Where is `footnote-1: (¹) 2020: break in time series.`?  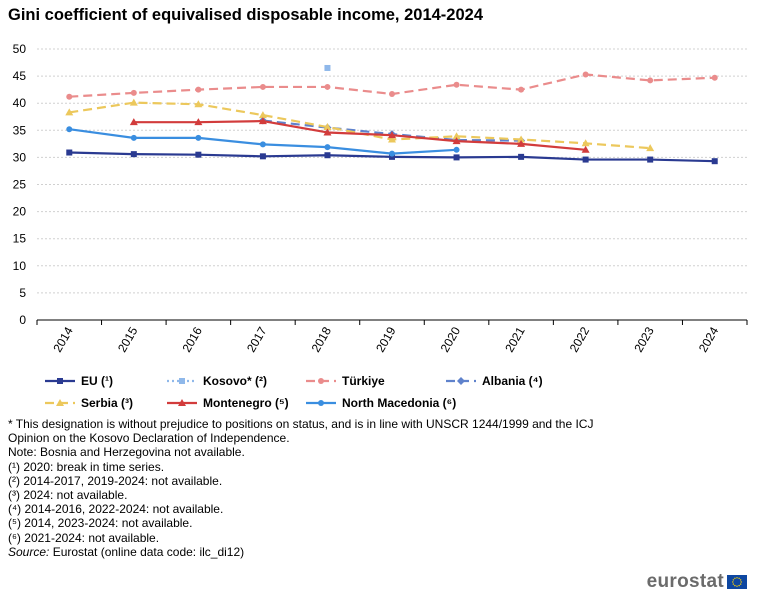
footnote-1: (¹) 2020: break in time series. is located at coordinates (86, 466).